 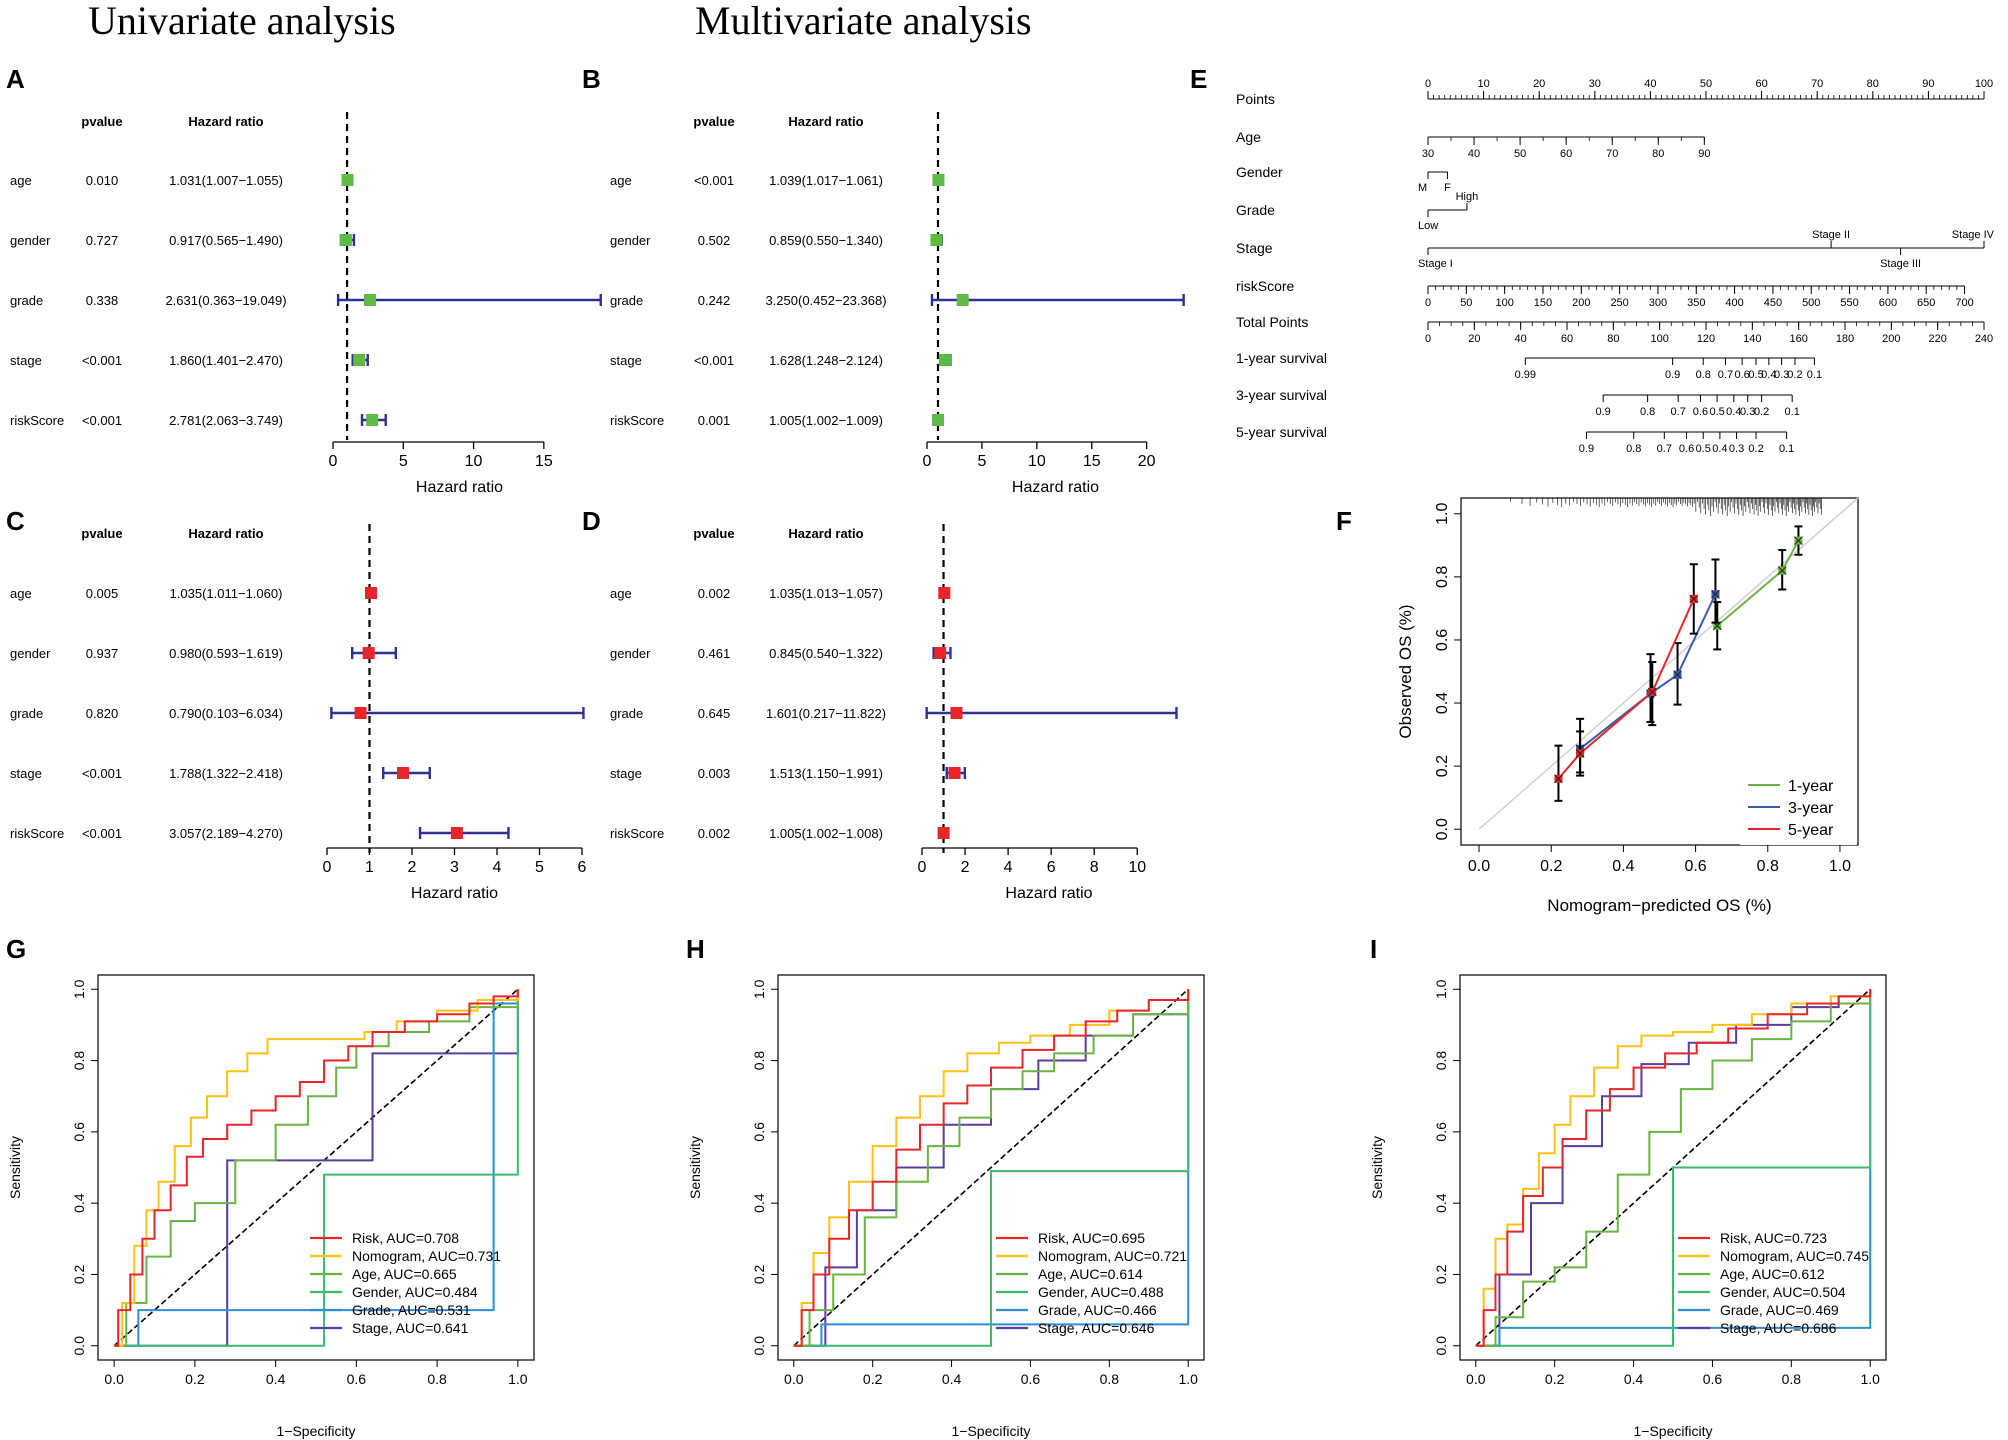 I want to click on nomogram-tick-label: 60, so click(x=1566, y=154).